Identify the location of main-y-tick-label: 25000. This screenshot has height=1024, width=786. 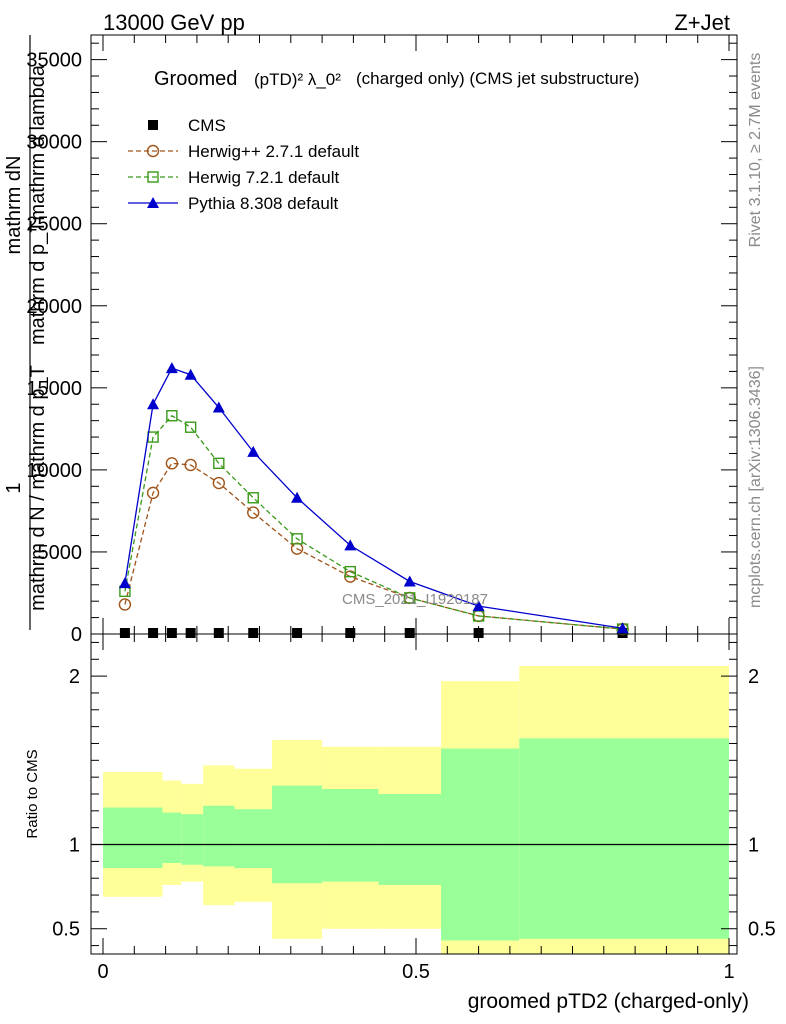
(54, 225).